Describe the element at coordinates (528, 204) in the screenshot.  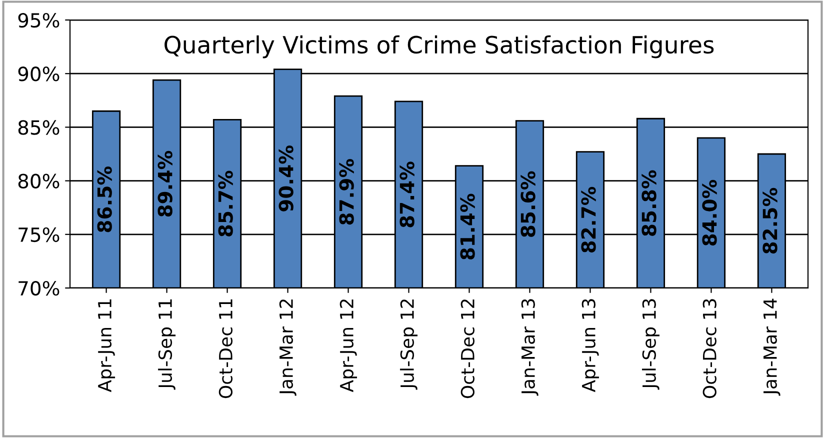
I see `data-label: 85.6%` at that location.